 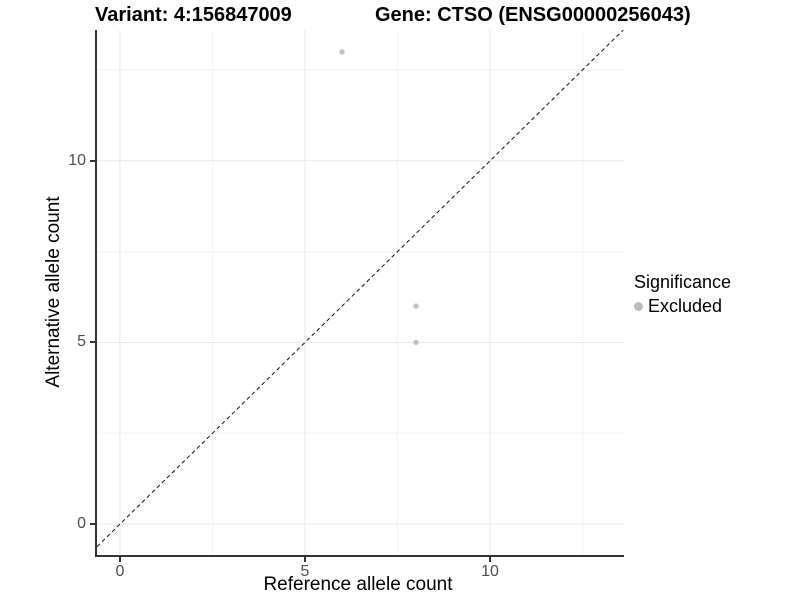 I want to click on x-tick-label: 5, so click(x=305, y=571).